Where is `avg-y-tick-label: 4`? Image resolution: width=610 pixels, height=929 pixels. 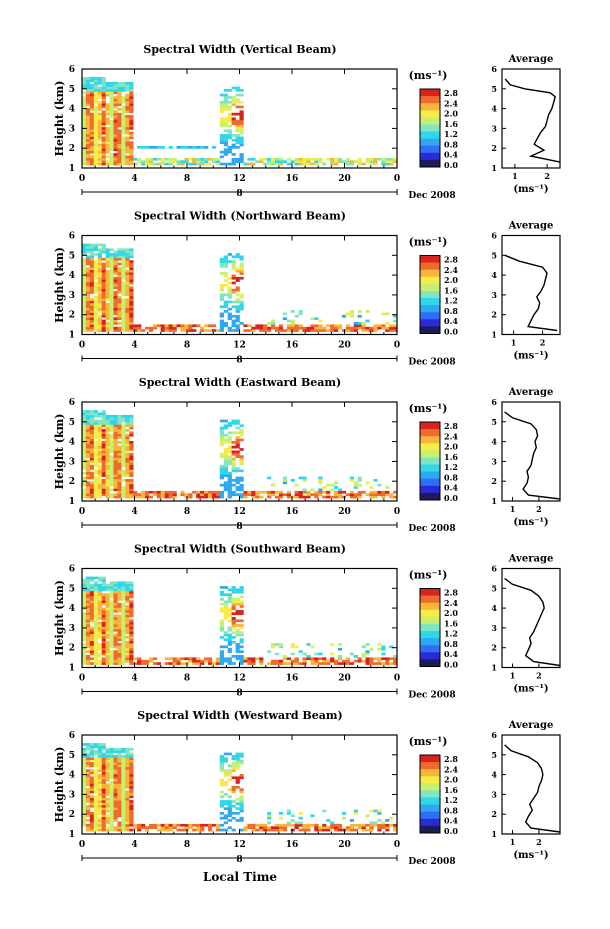
avg-y-tick-label: 4 is located at coordinates (494, 608).